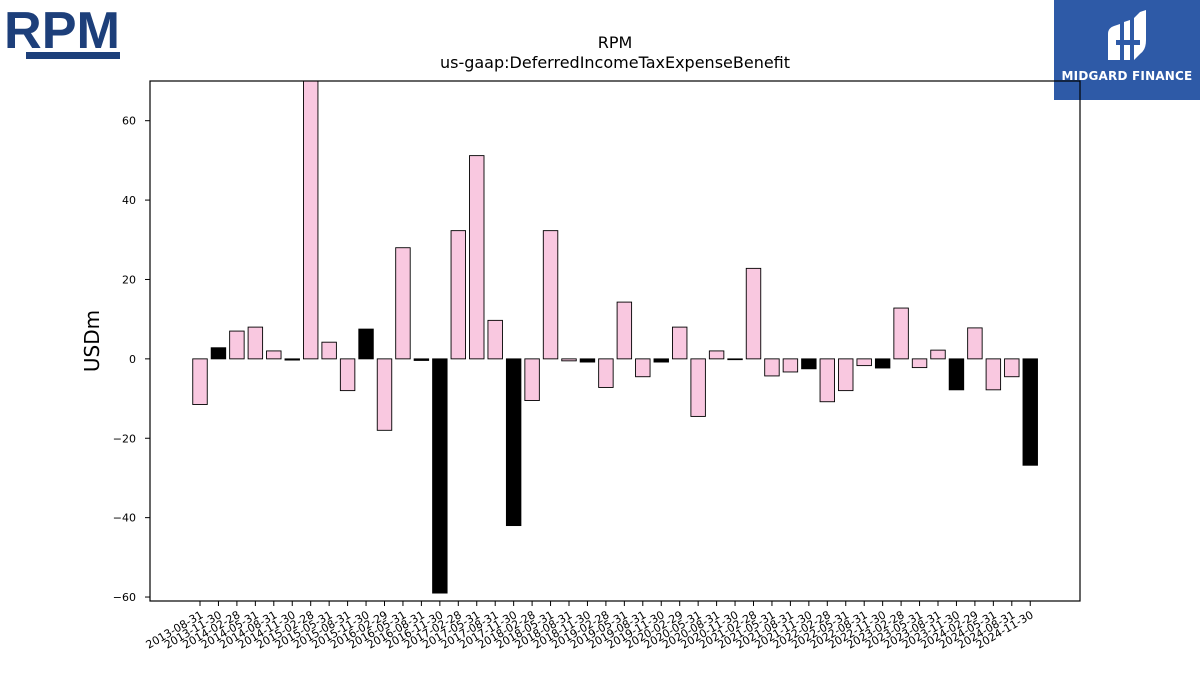 Image resolution: width=1200 pixels, height=675 pixels. I want to click on rpm-logo: RPM, so click(63, 32).